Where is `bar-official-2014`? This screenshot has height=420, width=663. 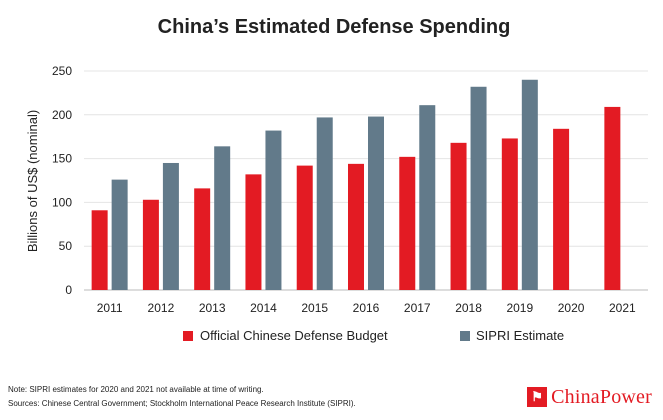
bar-official-2014 is located at coordinates (253, 232).